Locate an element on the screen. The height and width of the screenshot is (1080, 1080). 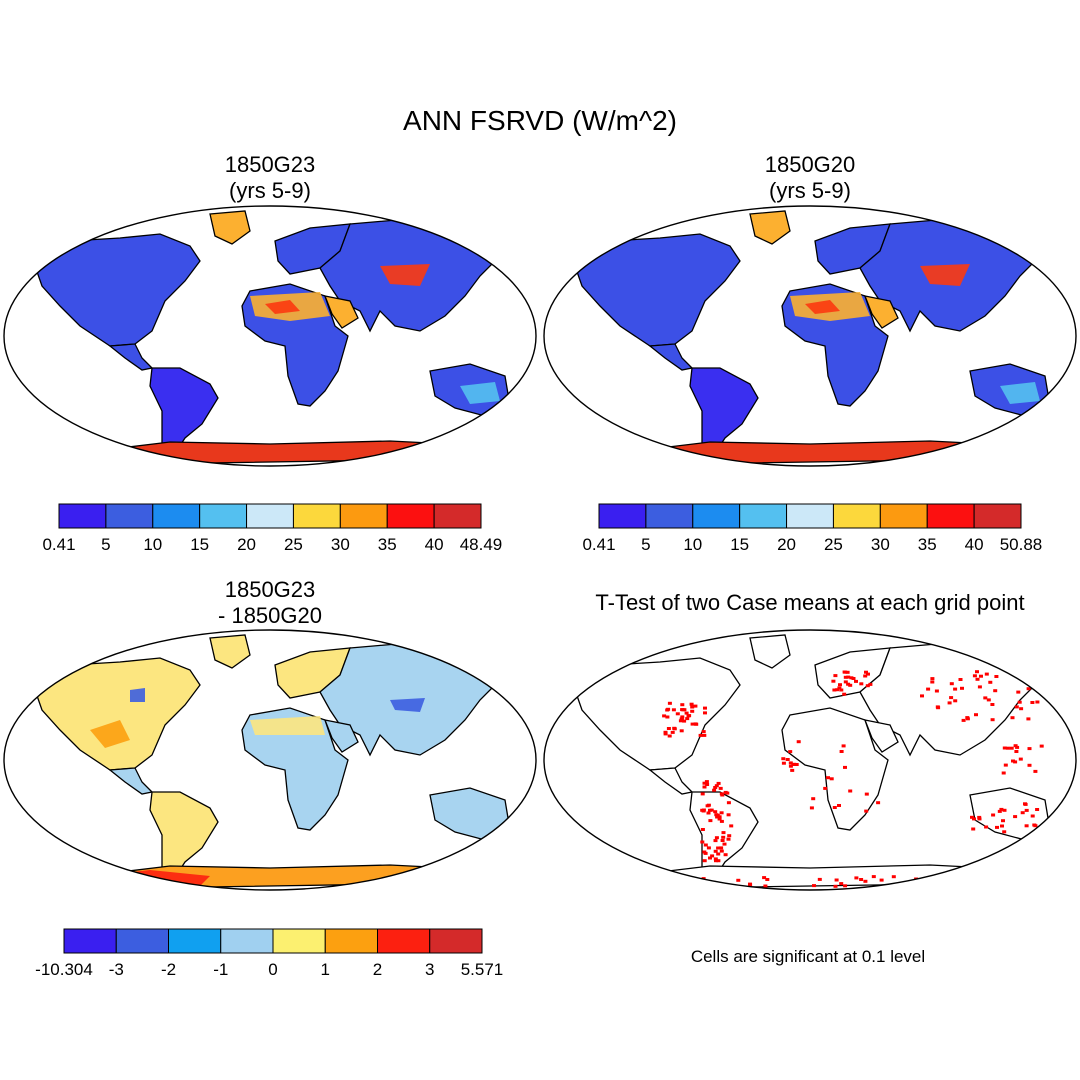
continent-greenland is located at coordinates (770, 651).